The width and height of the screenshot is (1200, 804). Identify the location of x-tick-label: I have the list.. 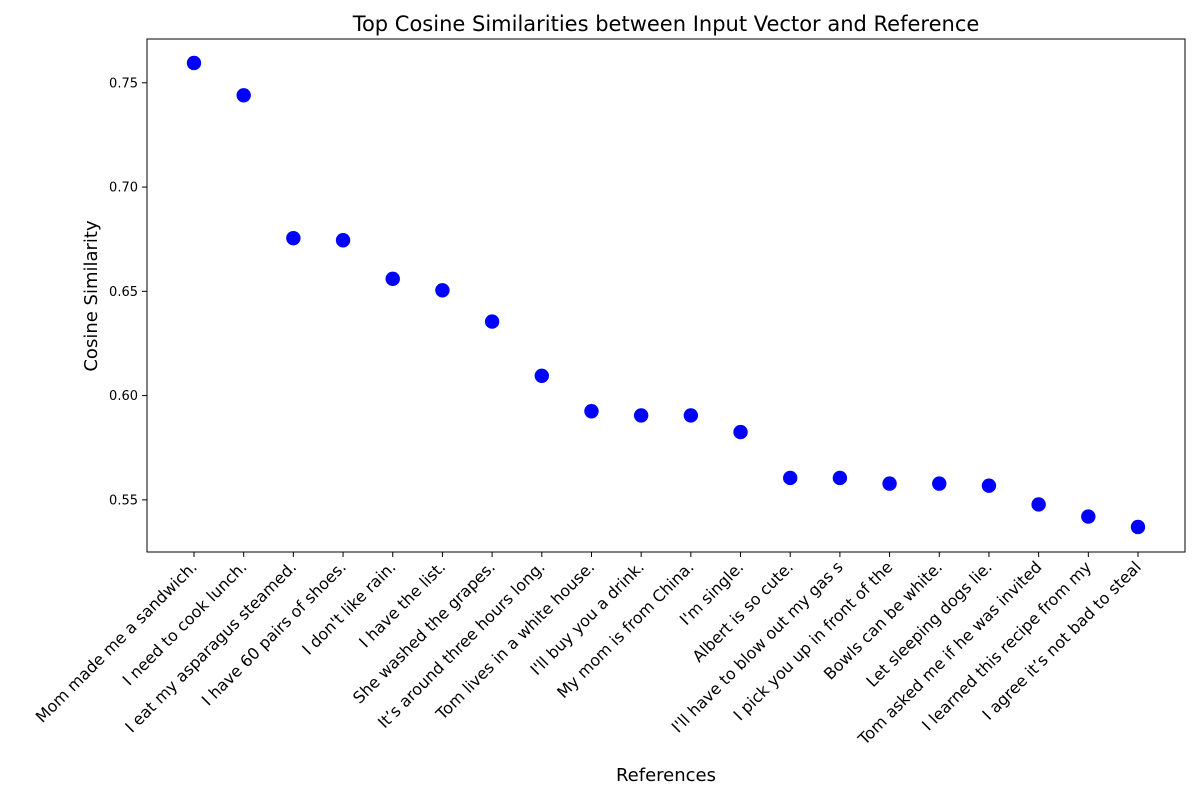
(402, 604).